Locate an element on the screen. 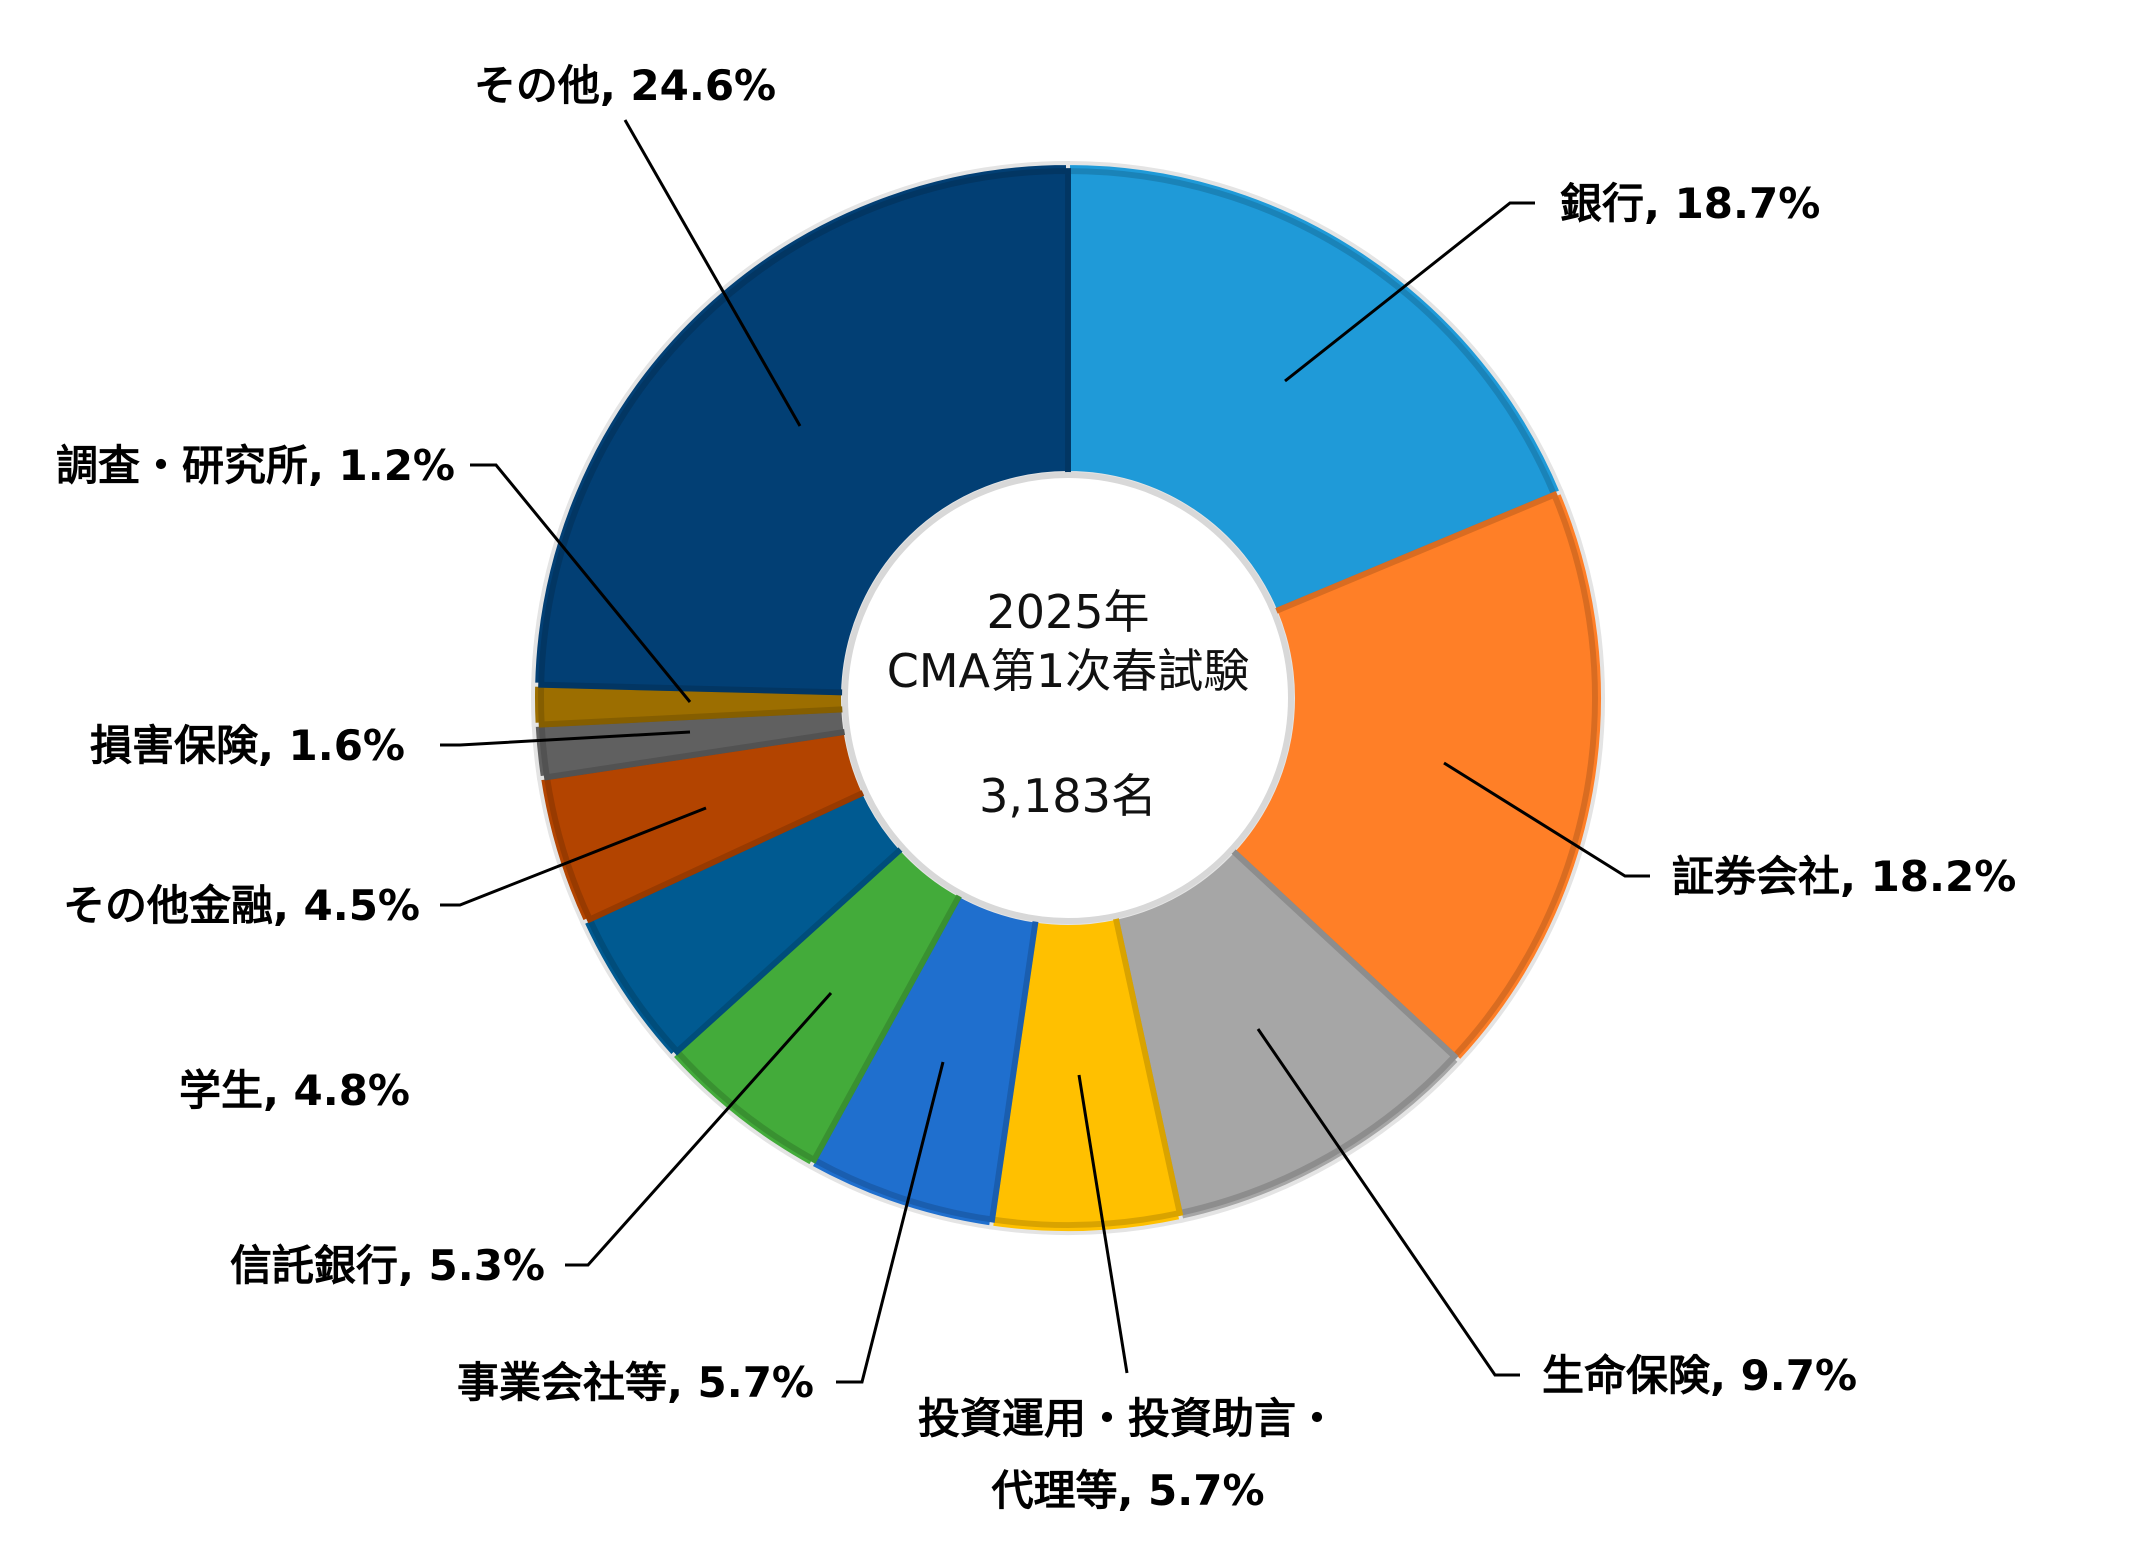 The width and height of the screenshot is (2148, 1546). center-year: 2025年 is located at coordinates (1067, 612).